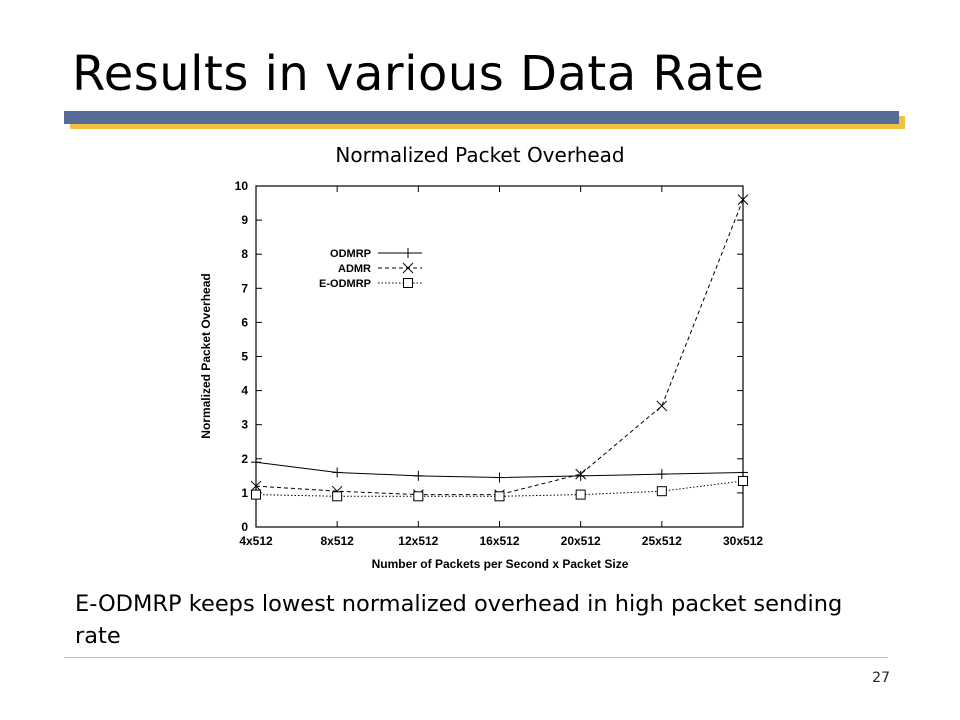  What do you see at coordinates (881, 678) in the screenshot?
I see `page-number: 27` at bounding box center [881, 678].